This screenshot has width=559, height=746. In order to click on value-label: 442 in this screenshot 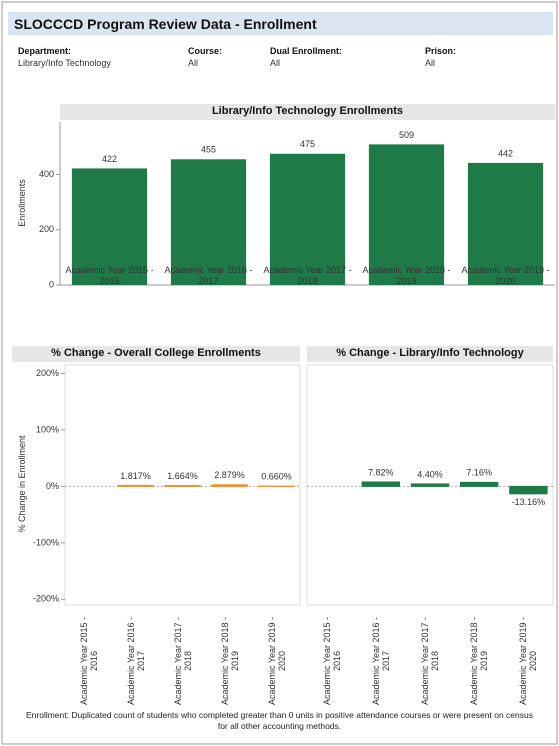, I will do `click(505, 153)`.